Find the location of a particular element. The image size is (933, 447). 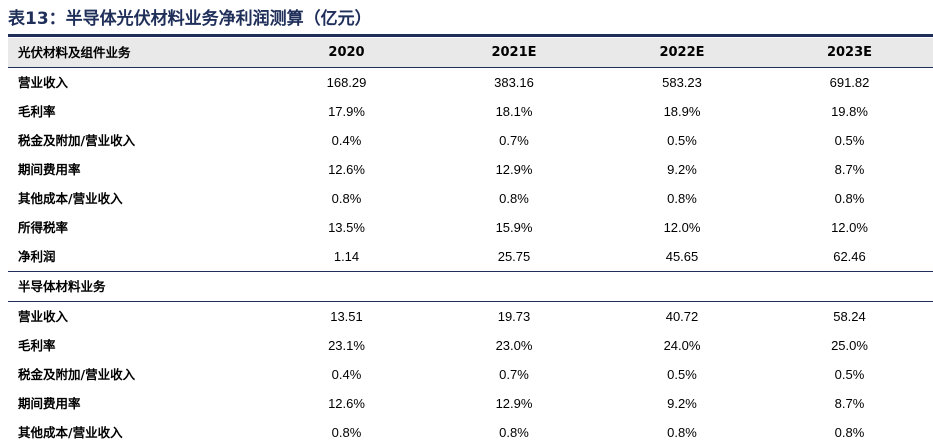

cell-value: 583.23 is located at coordinates (682, 82).